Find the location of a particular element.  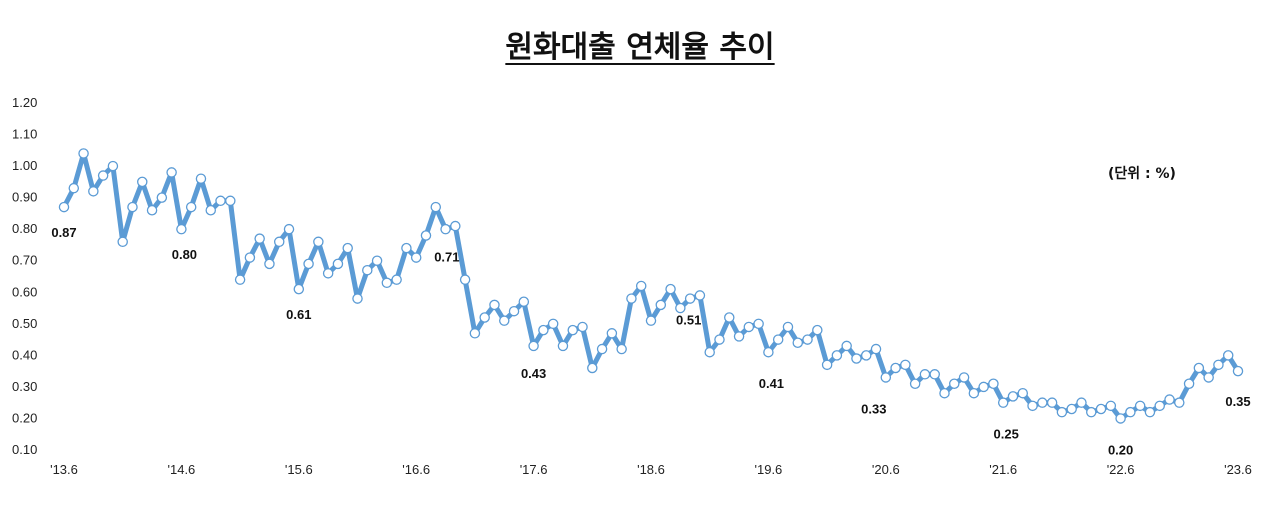

data-label: 0.61 is located at coordinates (298, 314).